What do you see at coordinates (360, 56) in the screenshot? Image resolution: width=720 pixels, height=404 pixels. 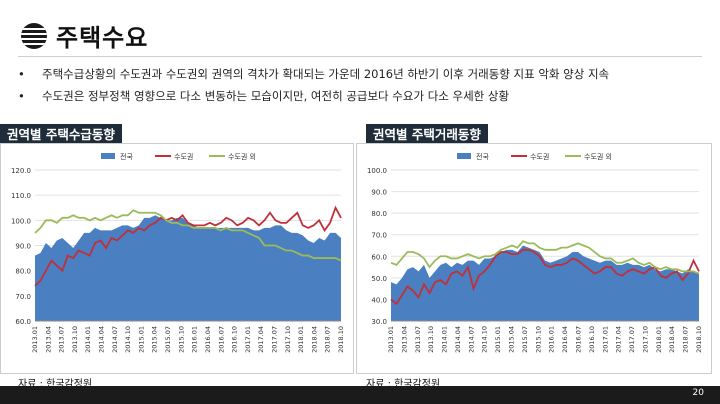 I see `title-divider` at bounding box center [360, 56].